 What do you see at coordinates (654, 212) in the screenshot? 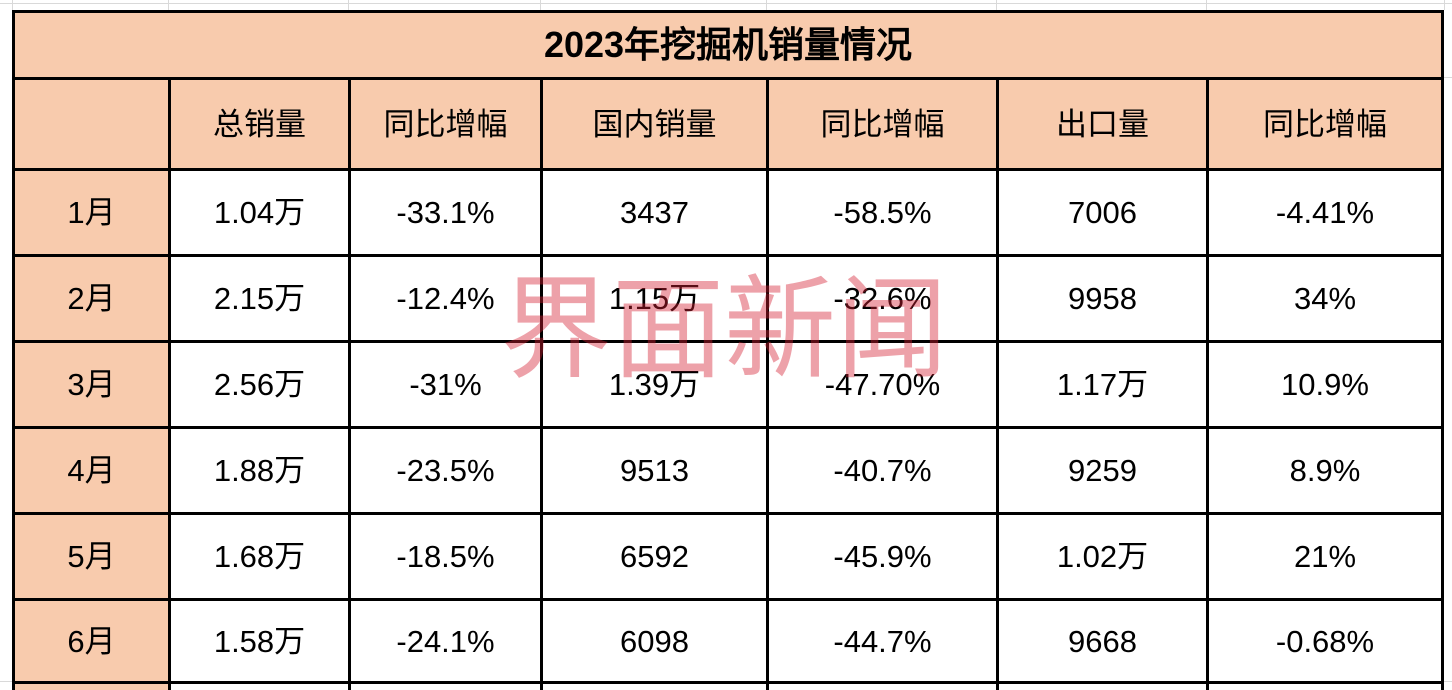
I see `table-cell: 3437` at bounding box center [654, 212].